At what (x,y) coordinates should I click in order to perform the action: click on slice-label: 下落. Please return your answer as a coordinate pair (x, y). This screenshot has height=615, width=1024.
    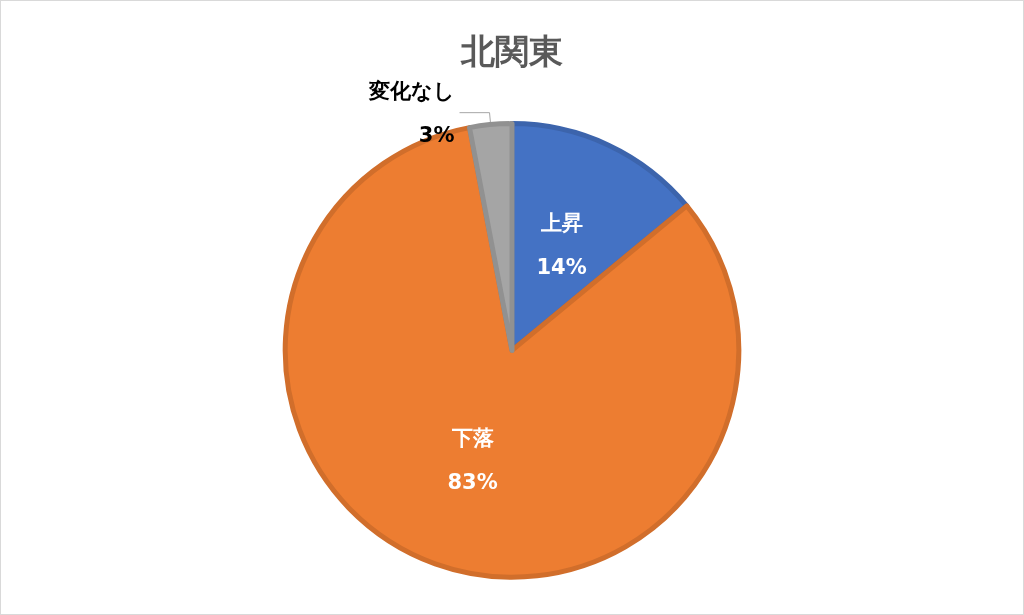
    Looking at the image, I should click on (472, 437).